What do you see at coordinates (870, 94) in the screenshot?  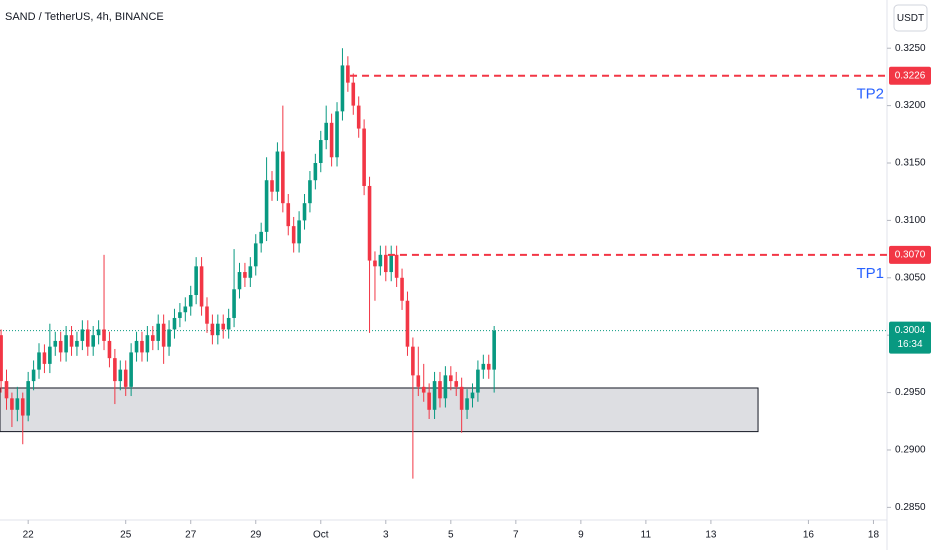 I see `target-name: TP2` at bounding box center [870, 94].